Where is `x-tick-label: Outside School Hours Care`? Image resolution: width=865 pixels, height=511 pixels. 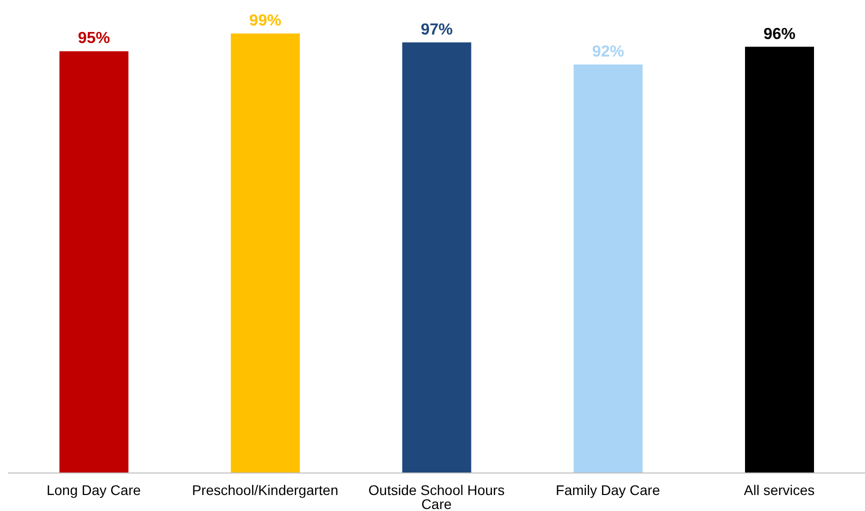 x-tick-label: Outside School Hours Care is located at coordinates (436, 496).